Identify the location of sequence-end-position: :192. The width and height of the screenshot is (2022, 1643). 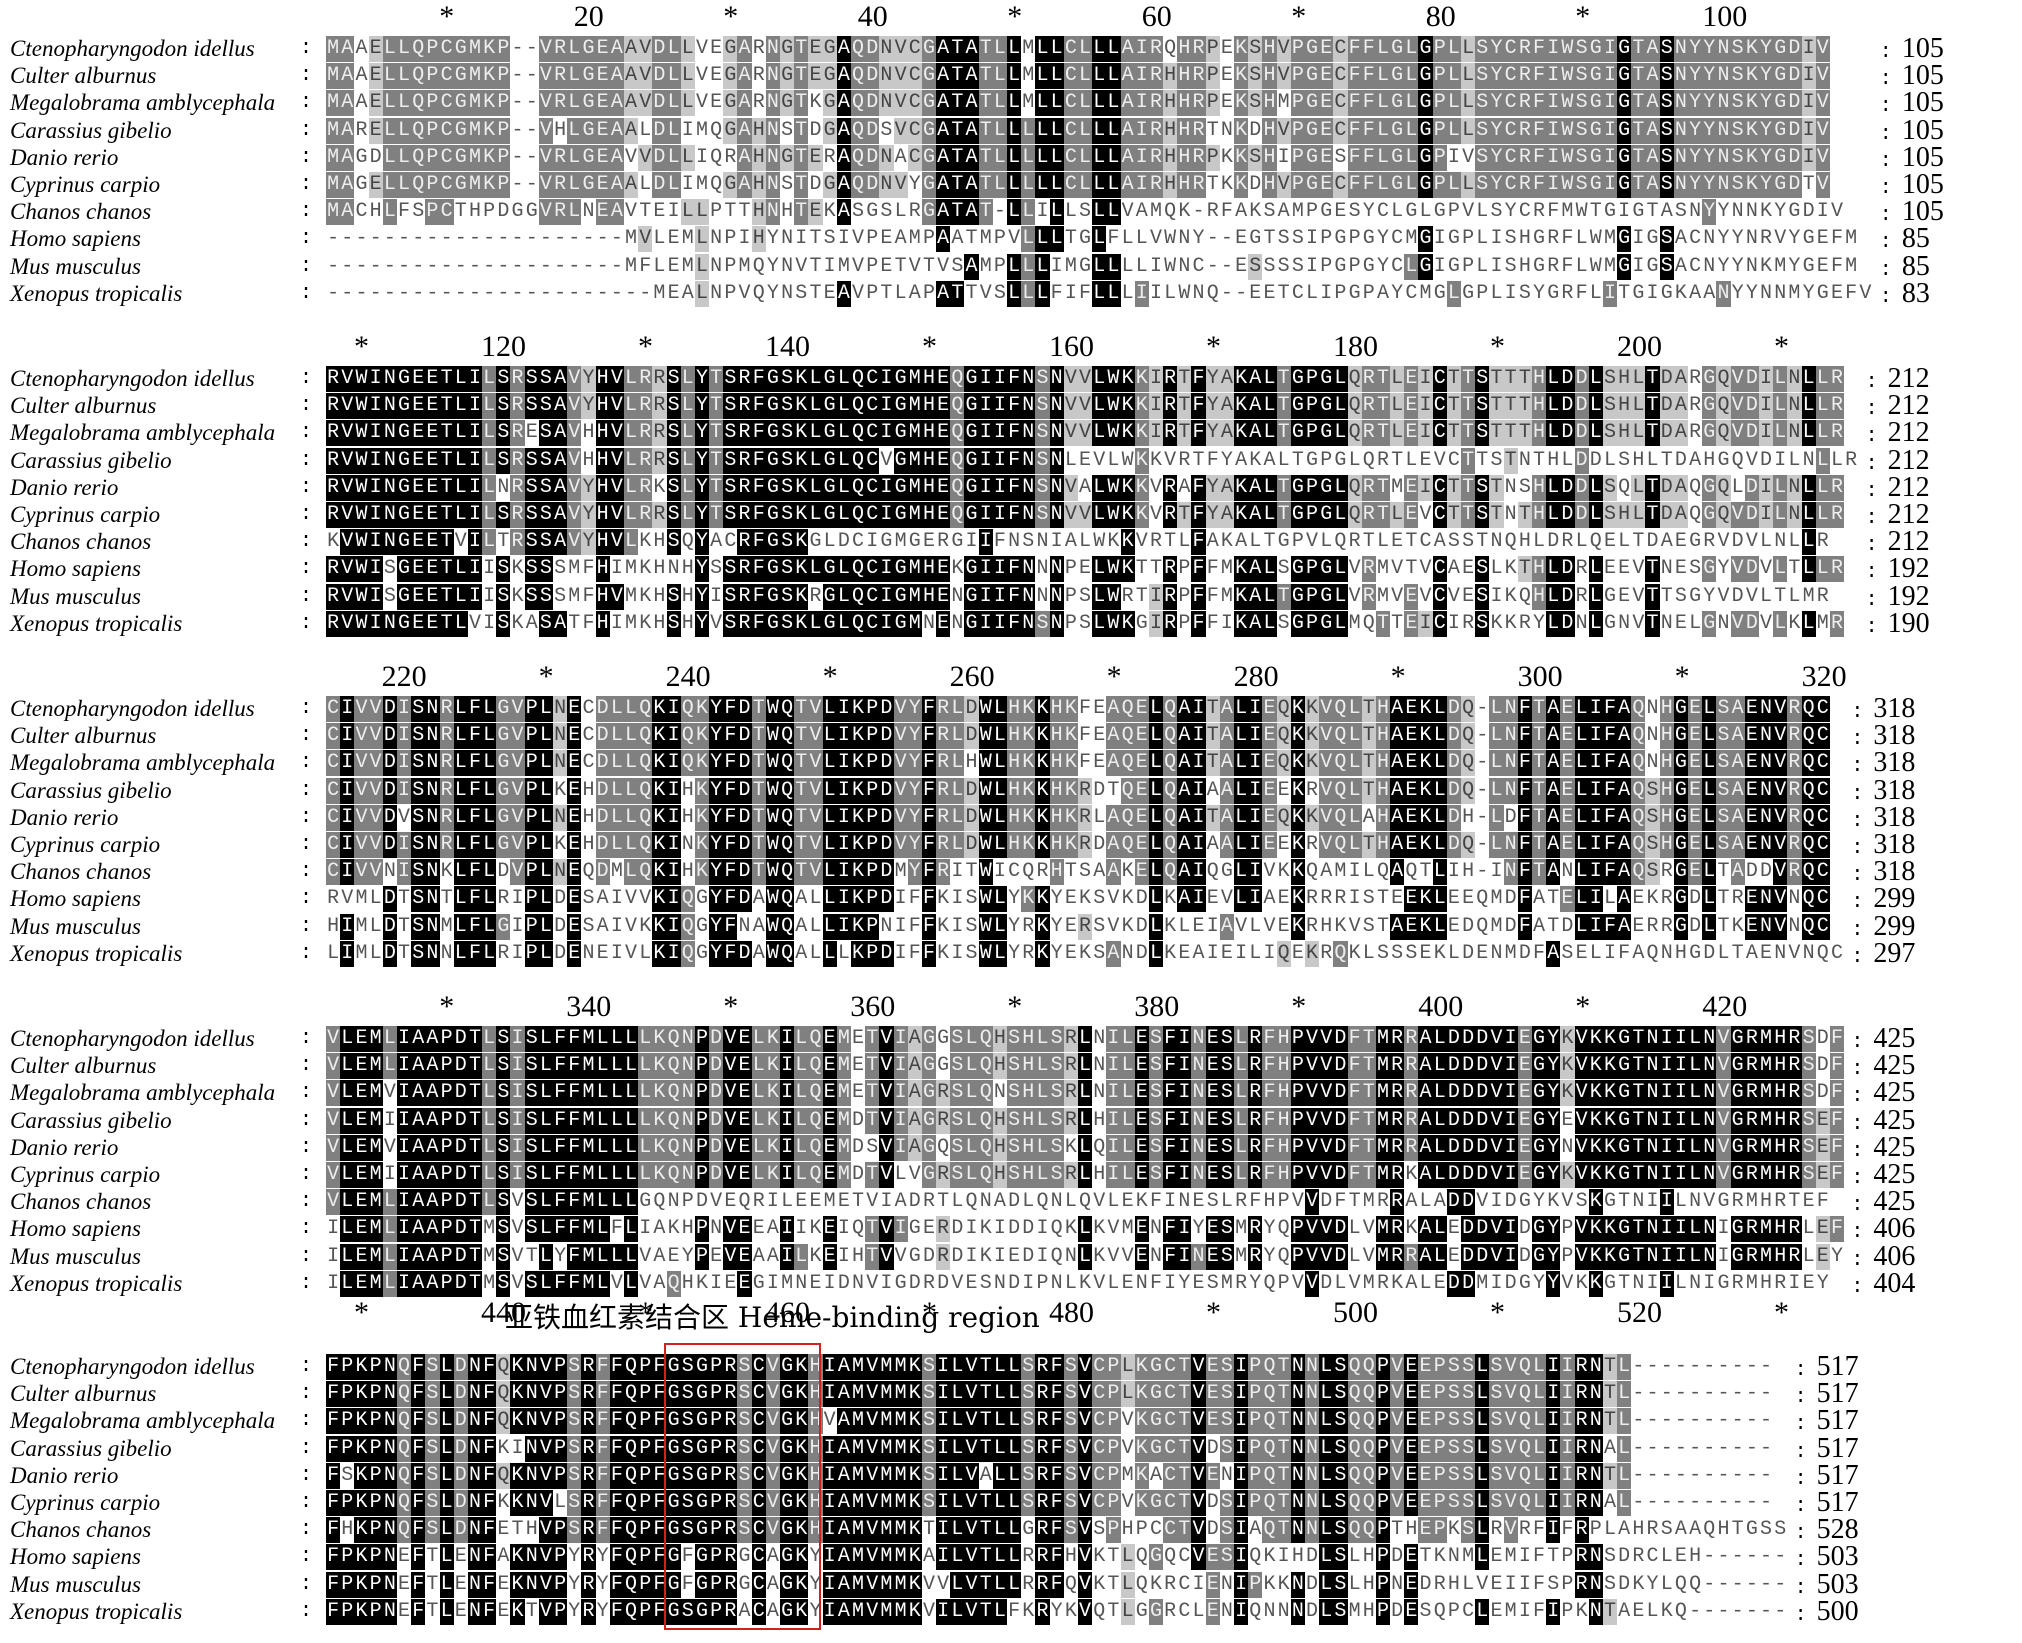
(1897, 569).